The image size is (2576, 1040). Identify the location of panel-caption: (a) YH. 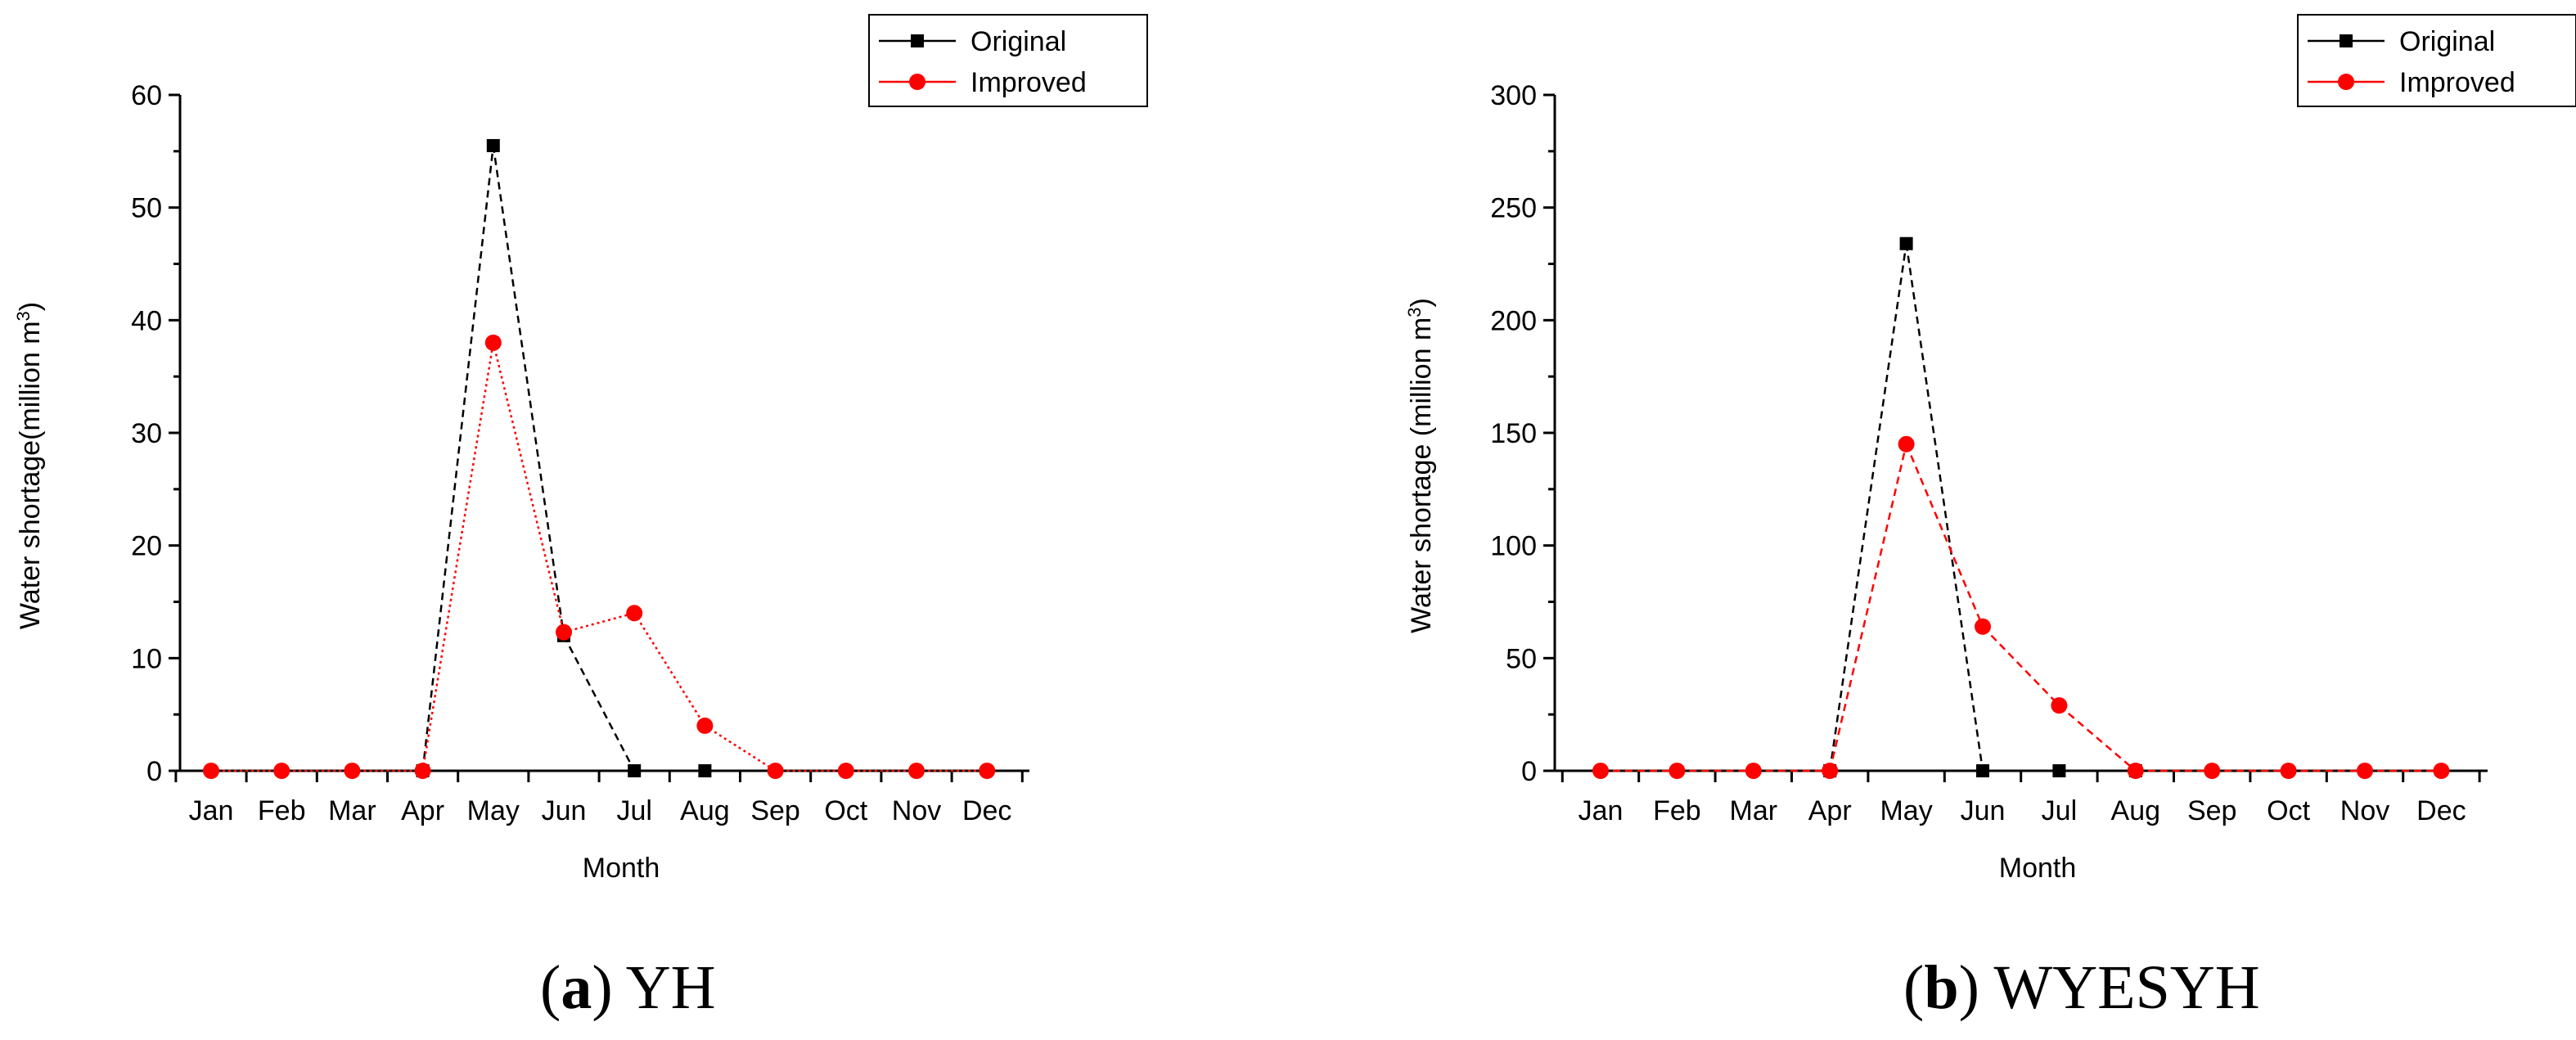
(628, 987).